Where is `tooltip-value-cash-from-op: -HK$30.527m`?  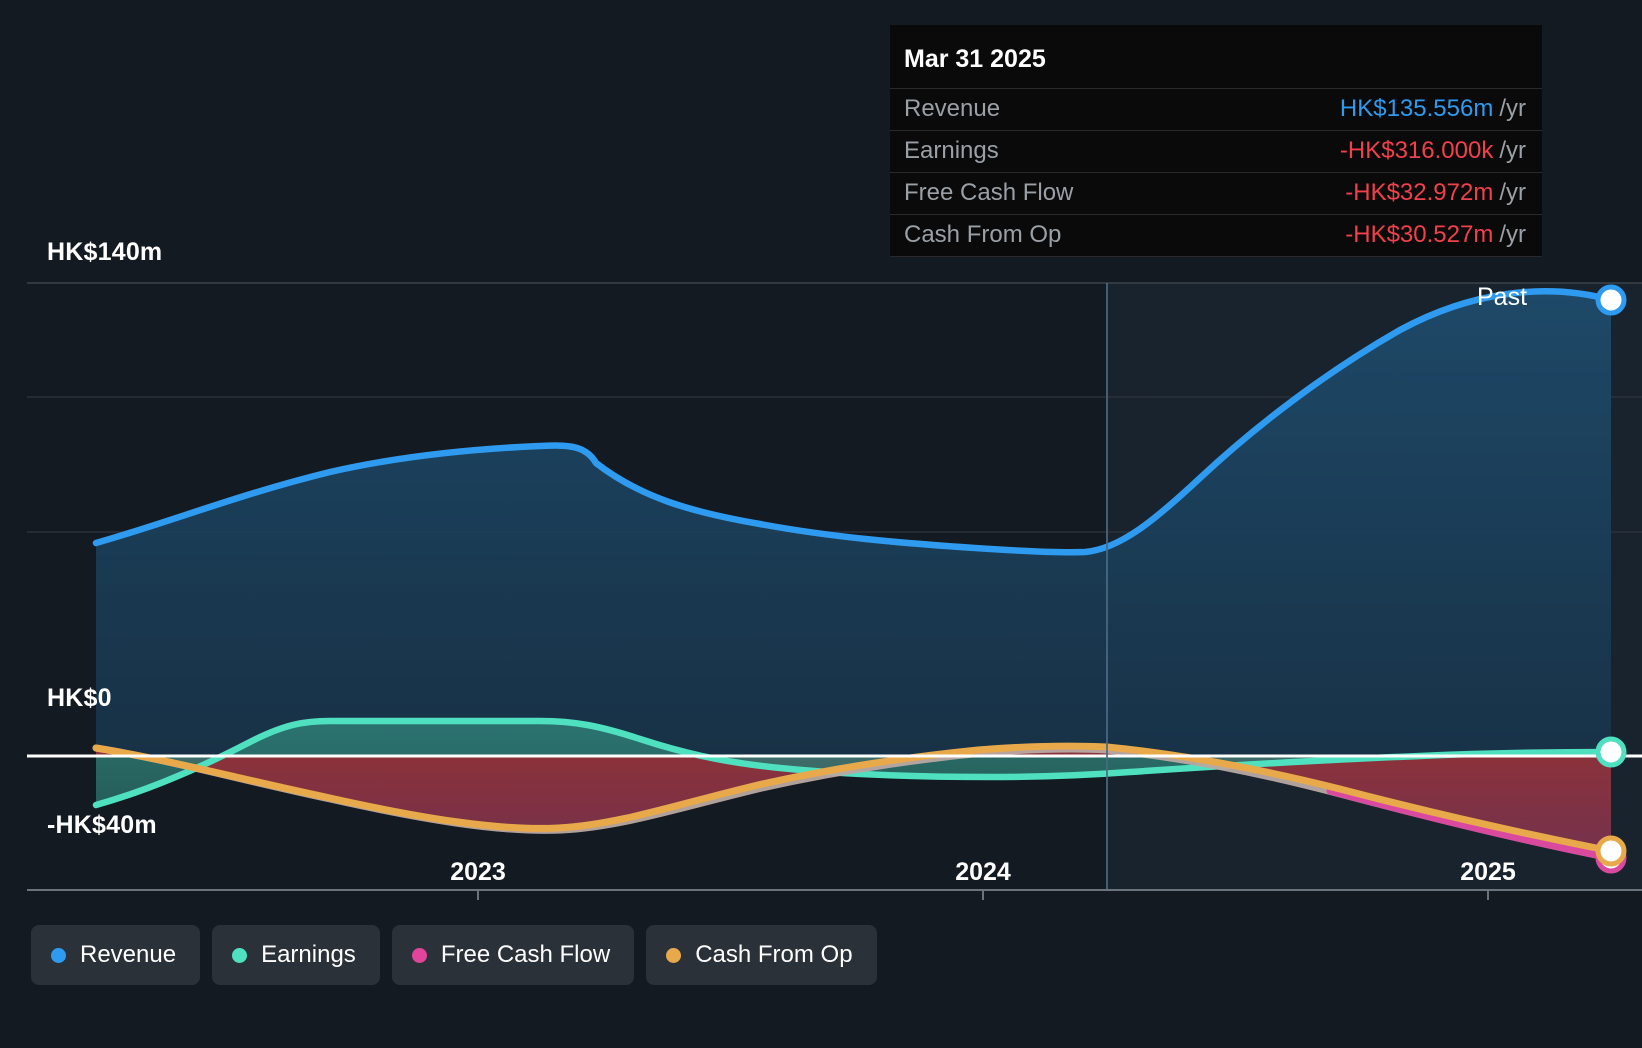 tooltip-value-cash-from-op: -HK$30.527m is located at coordinates (1419, 234).